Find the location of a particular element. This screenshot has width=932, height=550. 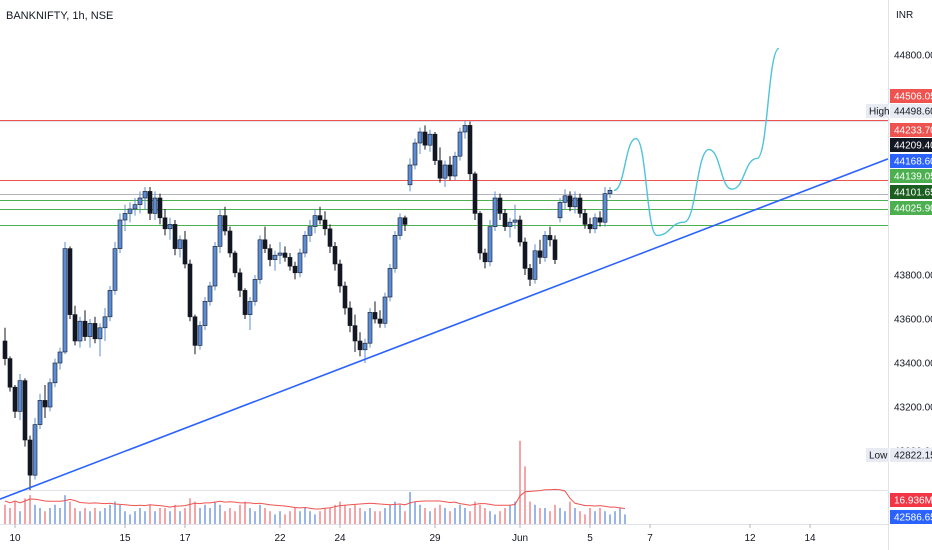

price-tag: 16.936M is located at coordinates (913, 501).